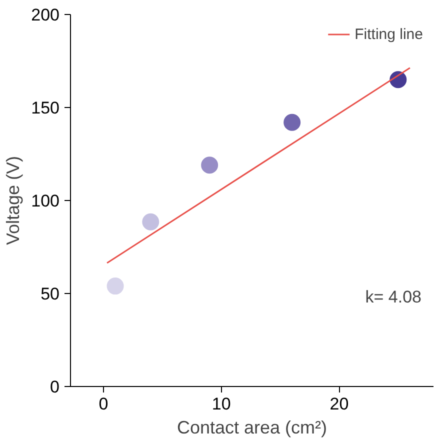 The height and width of the screenshot is (444, 439). What do you see at coordinates (103, 404) in the screenshot?
I see `x-tick-label: 0` at bounding box center [103, 404].